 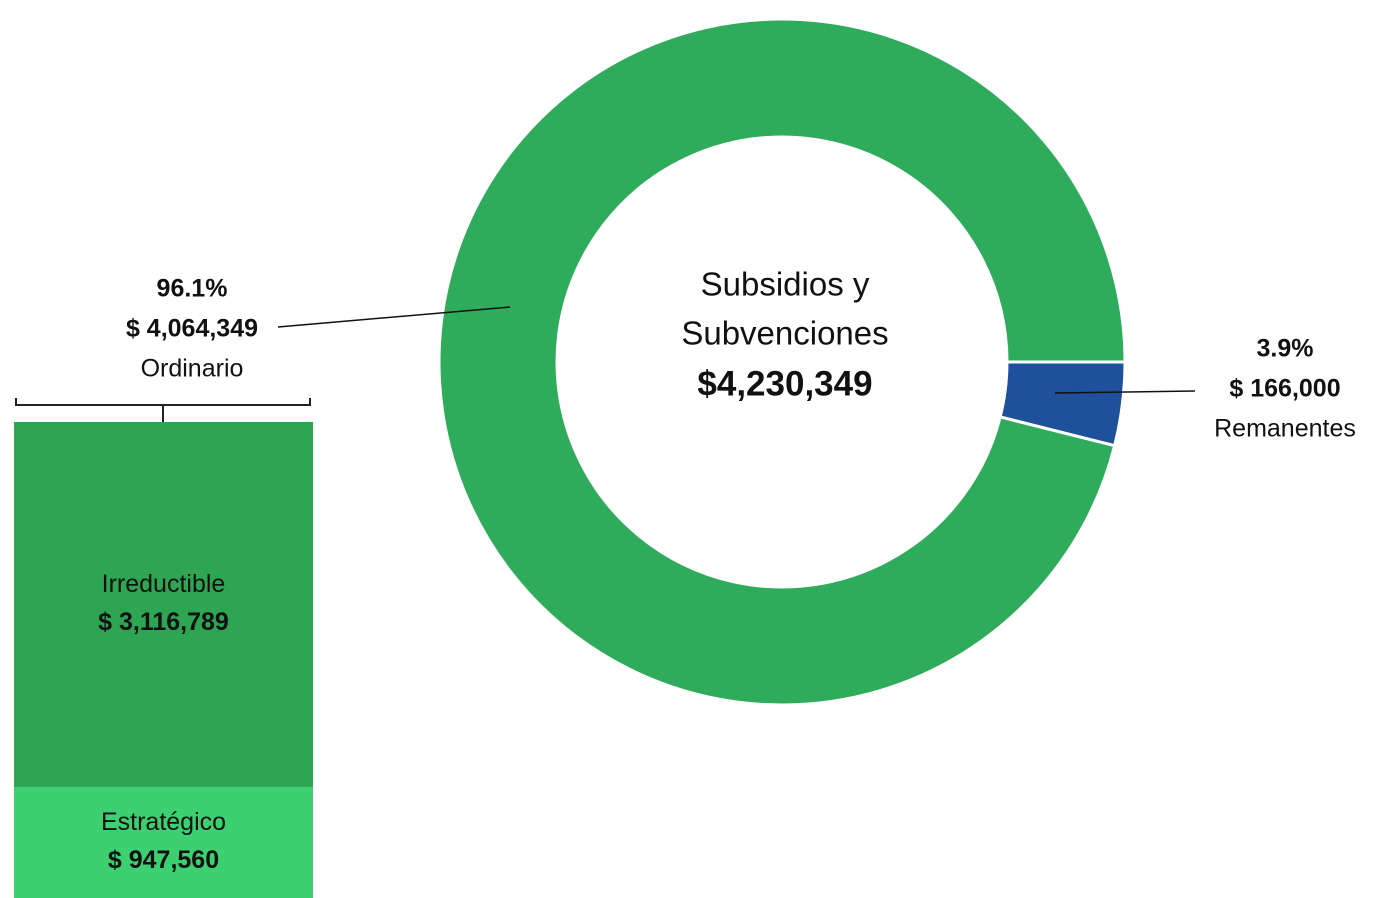 I want to click on value-label: $ 3,116,789, so click(x=163, y=622).